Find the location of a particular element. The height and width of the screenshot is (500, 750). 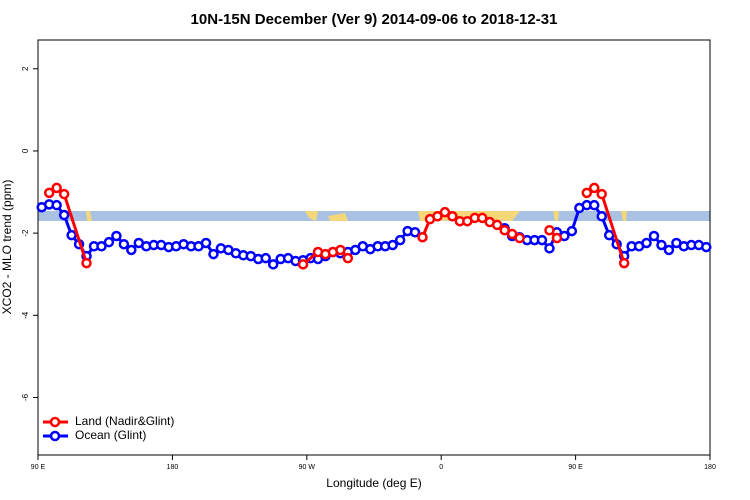

legend-label: Land (Nadir&Glint) is located at coordinates (124, 421).